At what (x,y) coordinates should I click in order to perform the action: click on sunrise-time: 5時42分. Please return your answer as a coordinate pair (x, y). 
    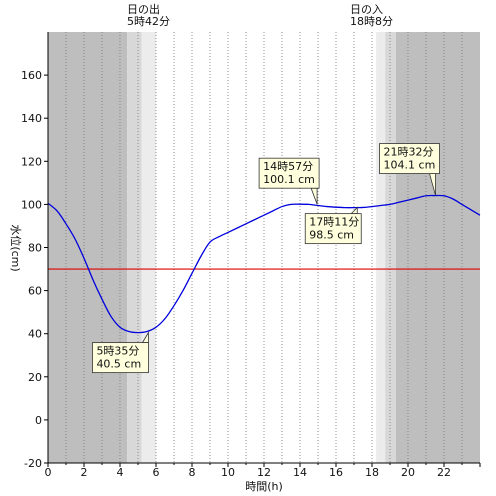
    Looking at the image, I should click on (148, 21).